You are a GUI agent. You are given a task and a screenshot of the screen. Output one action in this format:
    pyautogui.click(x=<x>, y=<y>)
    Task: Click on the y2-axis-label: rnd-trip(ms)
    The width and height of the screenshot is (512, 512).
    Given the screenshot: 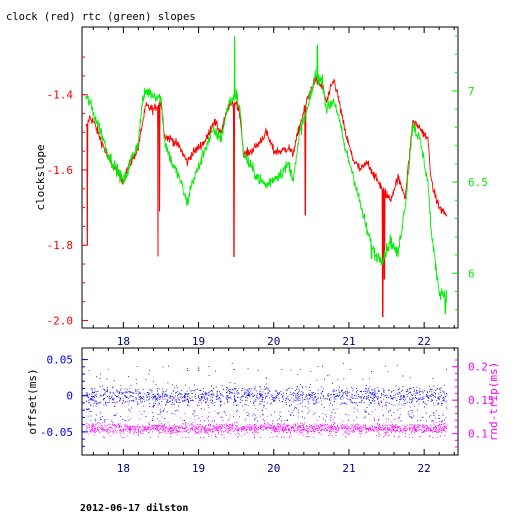 What is the action you would take?
    pyautogui.click(x=493, y=401)
    